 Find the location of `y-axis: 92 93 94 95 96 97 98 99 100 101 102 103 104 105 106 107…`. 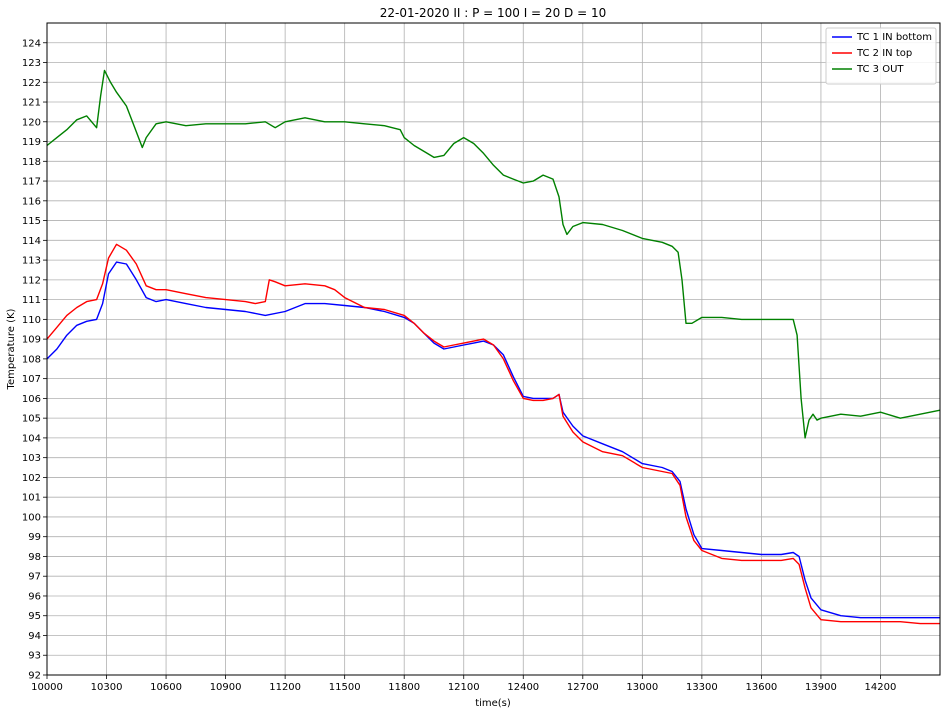

y-axis: 92 93 94 95 96 97 98 99 100 101 102 103 104 105 106 107… is located at coordinates (34, 360).